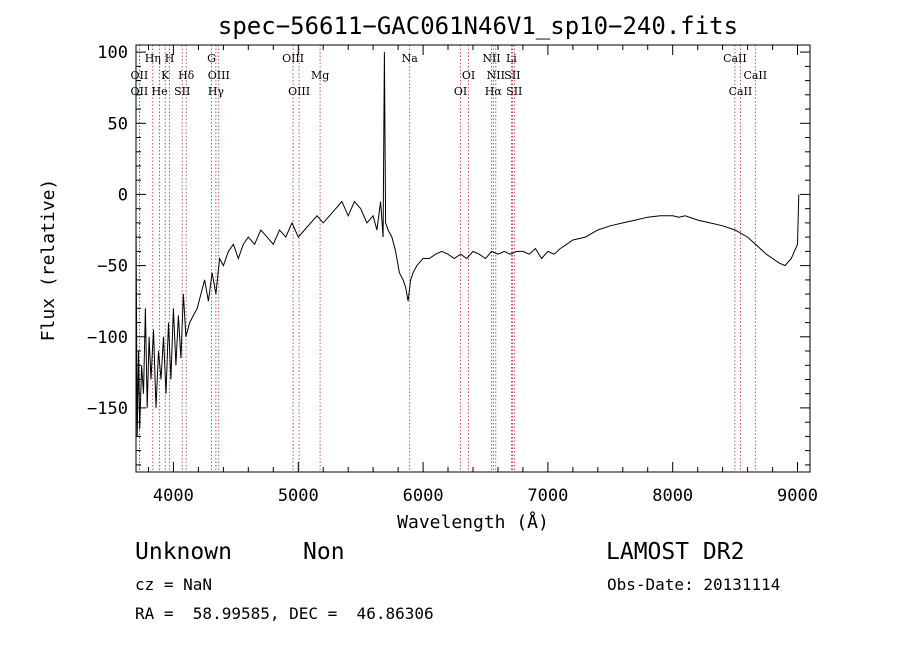  What do you see at coordinates (460, 91) in the screenshot?
I see `line-label-16: OI` at bounding box center [460, 91].